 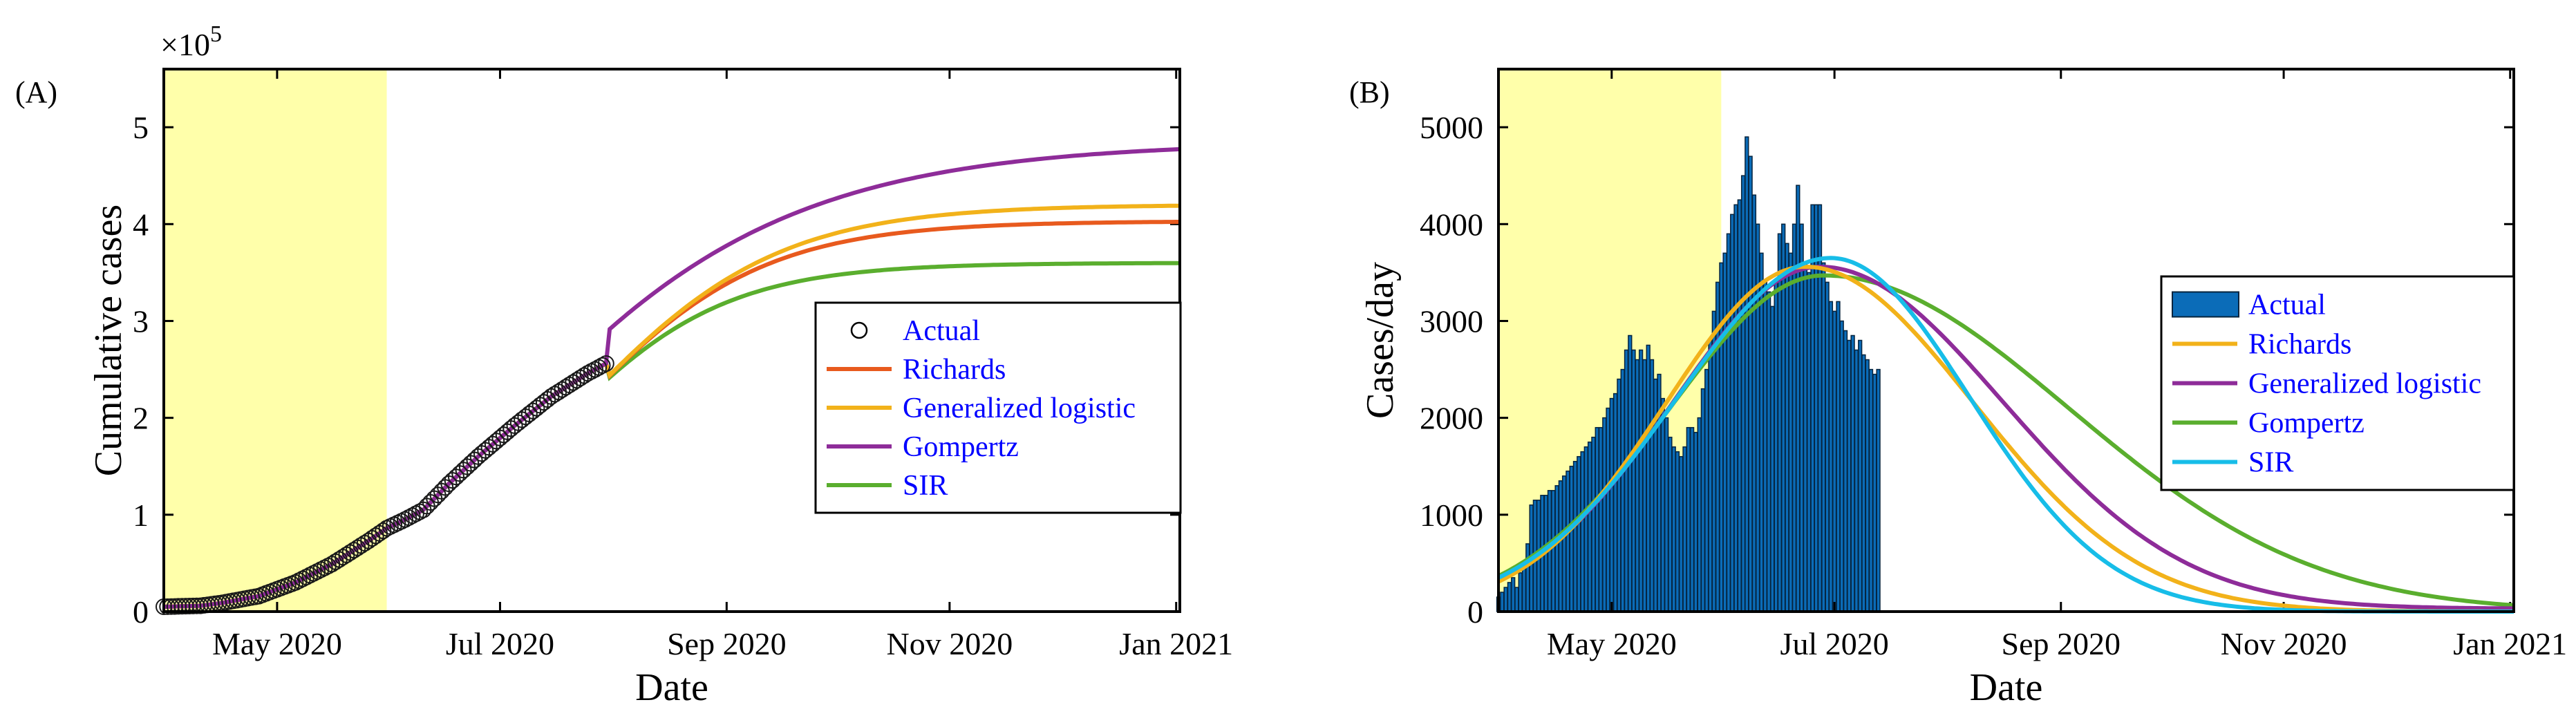 What do you see at coordinates (385, 485) in the screenshot?
I see `panel-a-actual-markers` at bounding box center [385, 485].